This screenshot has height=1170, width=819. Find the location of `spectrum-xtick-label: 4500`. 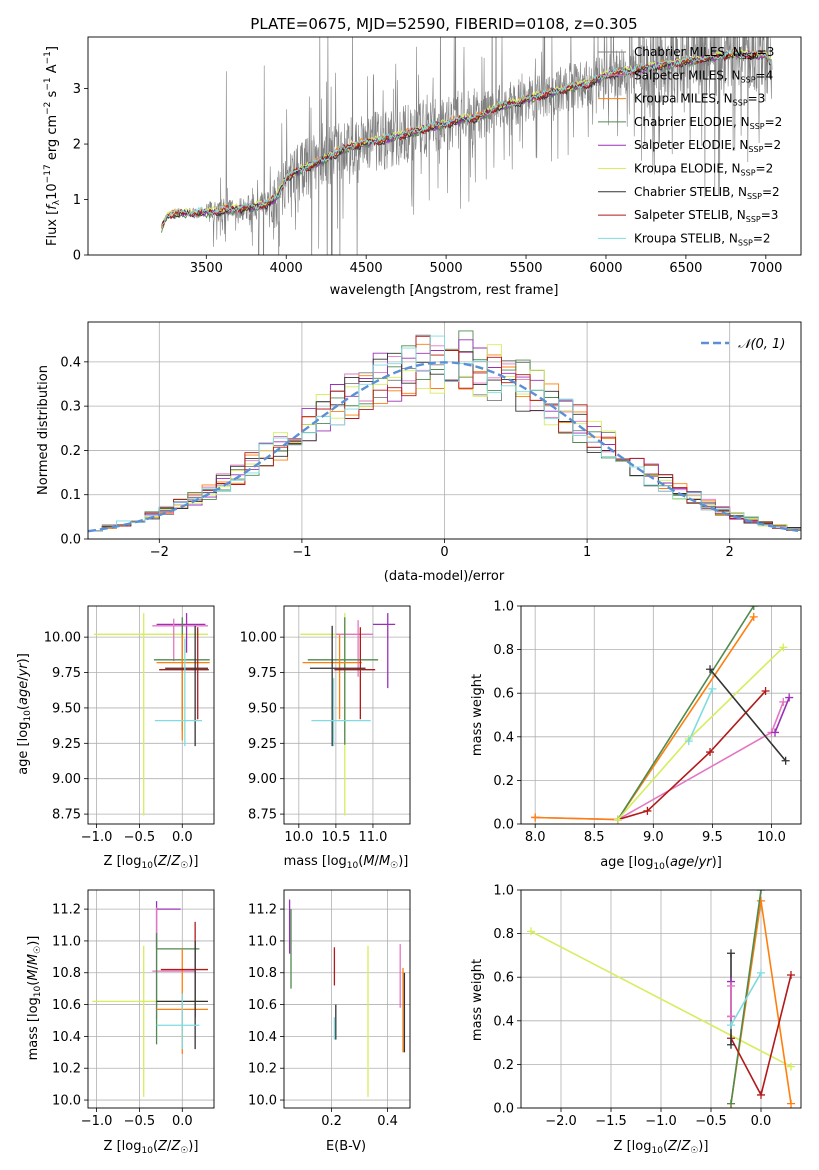

spectrum-xtick-label: 4500 is located at coordinates (366, 268).